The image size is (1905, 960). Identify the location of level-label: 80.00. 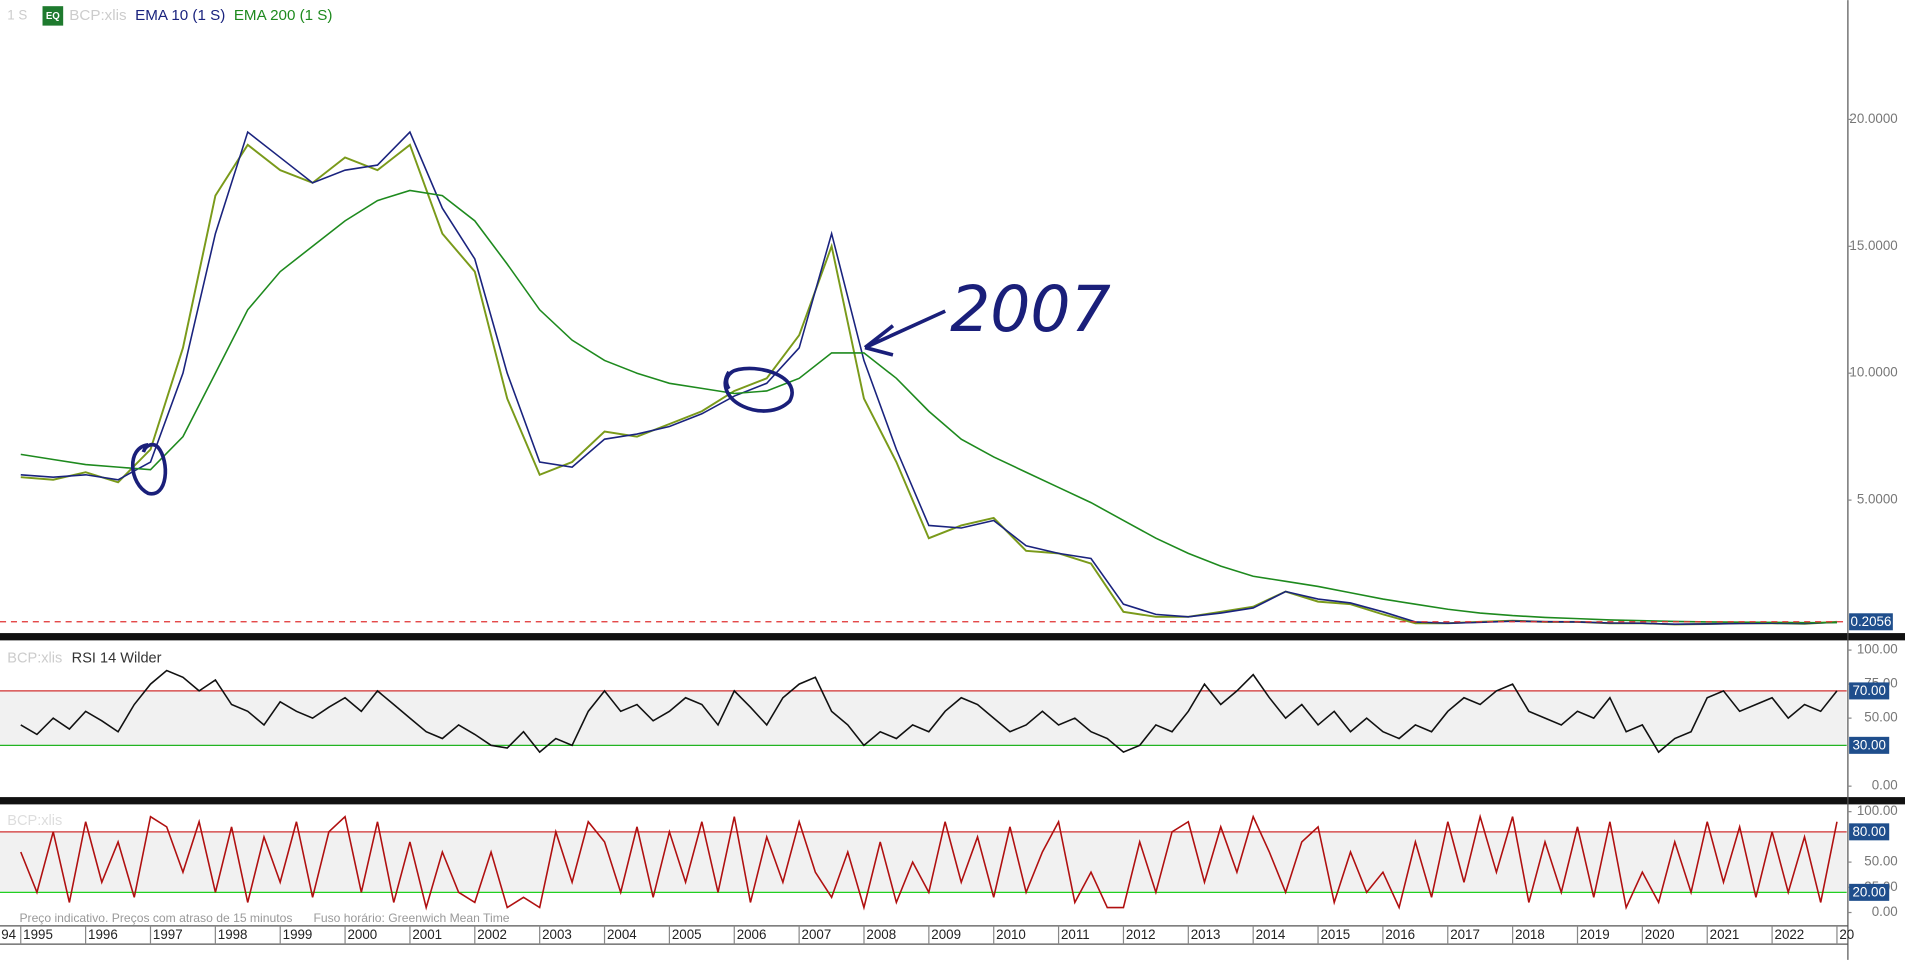
(1868, 831).